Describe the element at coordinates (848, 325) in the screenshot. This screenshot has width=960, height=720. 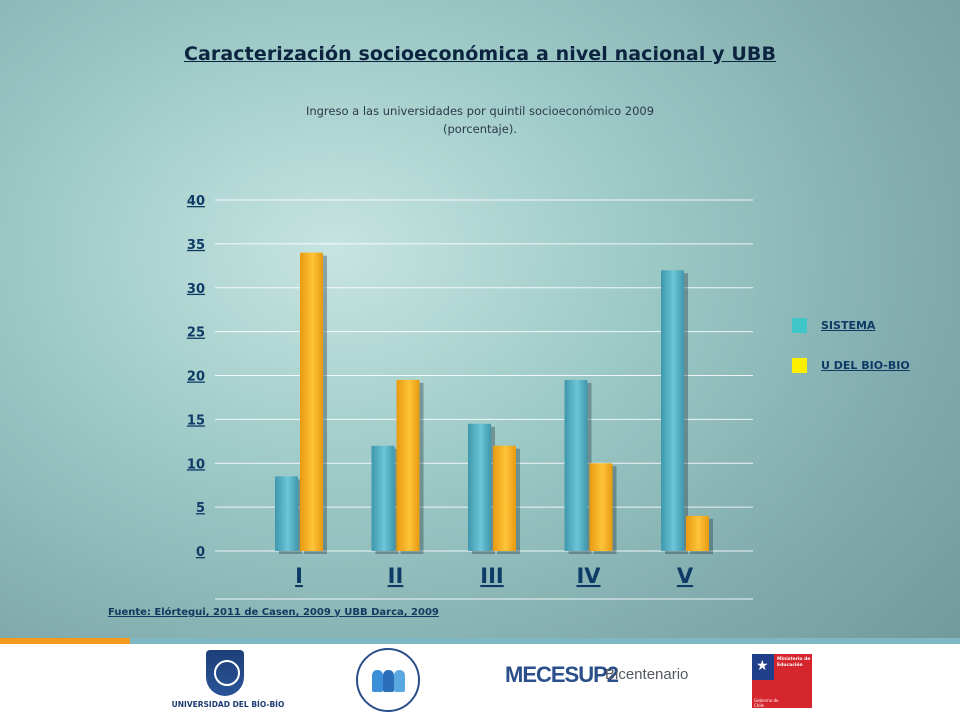
I see `legend-label-sistema: SISTEMA` at that location.